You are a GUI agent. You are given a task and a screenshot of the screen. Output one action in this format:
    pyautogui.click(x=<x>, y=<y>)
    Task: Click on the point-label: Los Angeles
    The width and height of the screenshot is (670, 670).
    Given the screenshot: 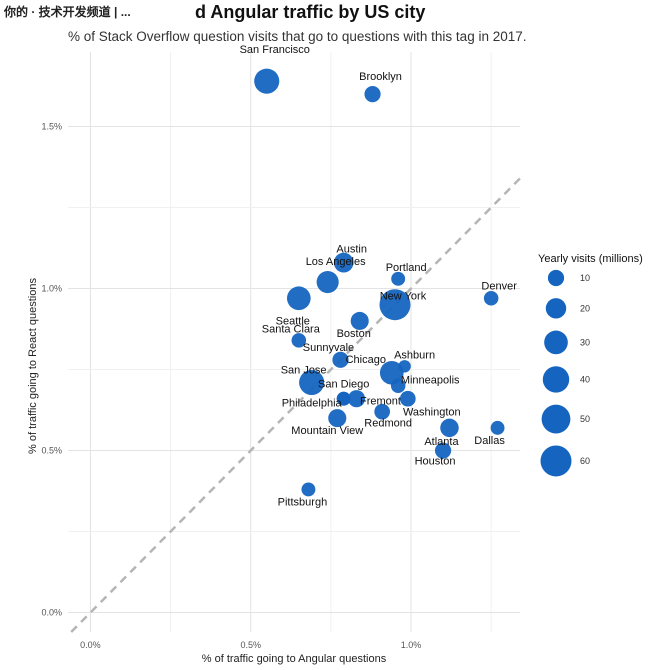 What is the action you would take?
    pyautogui.click(x=336, y=262)
    